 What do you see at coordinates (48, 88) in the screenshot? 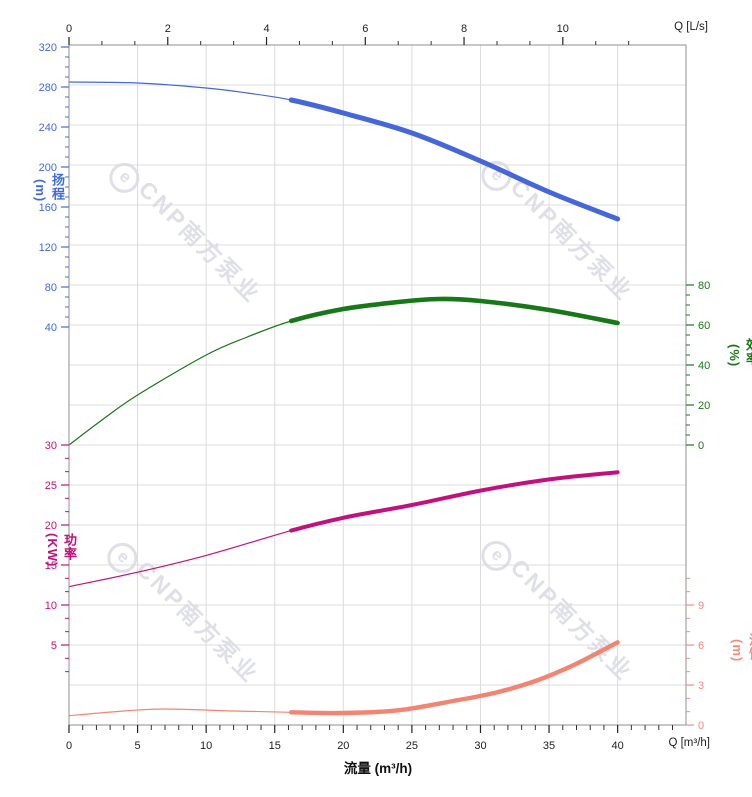
I see `tick-label: 280` at bounding box center [48, 88].